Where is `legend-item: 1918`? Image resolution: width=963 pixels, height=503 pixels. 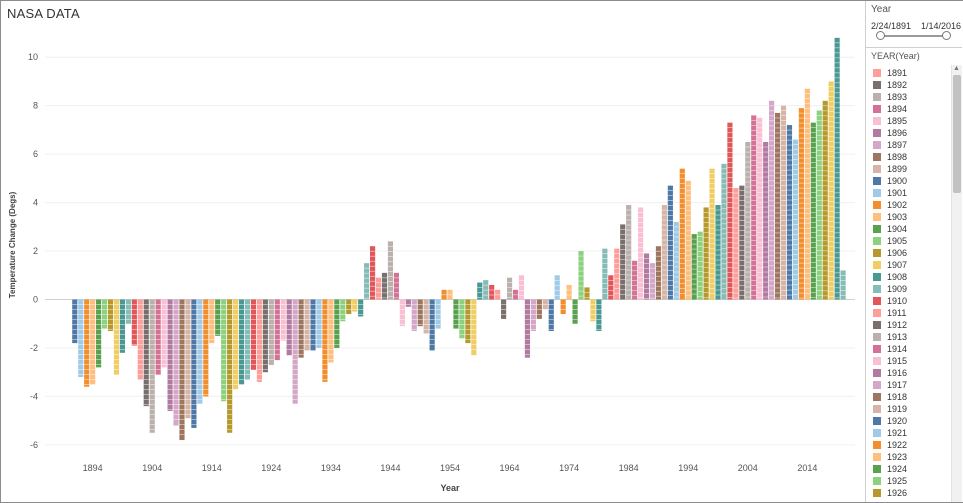 legend-item: 1918 is located at coordinates (911, 397).